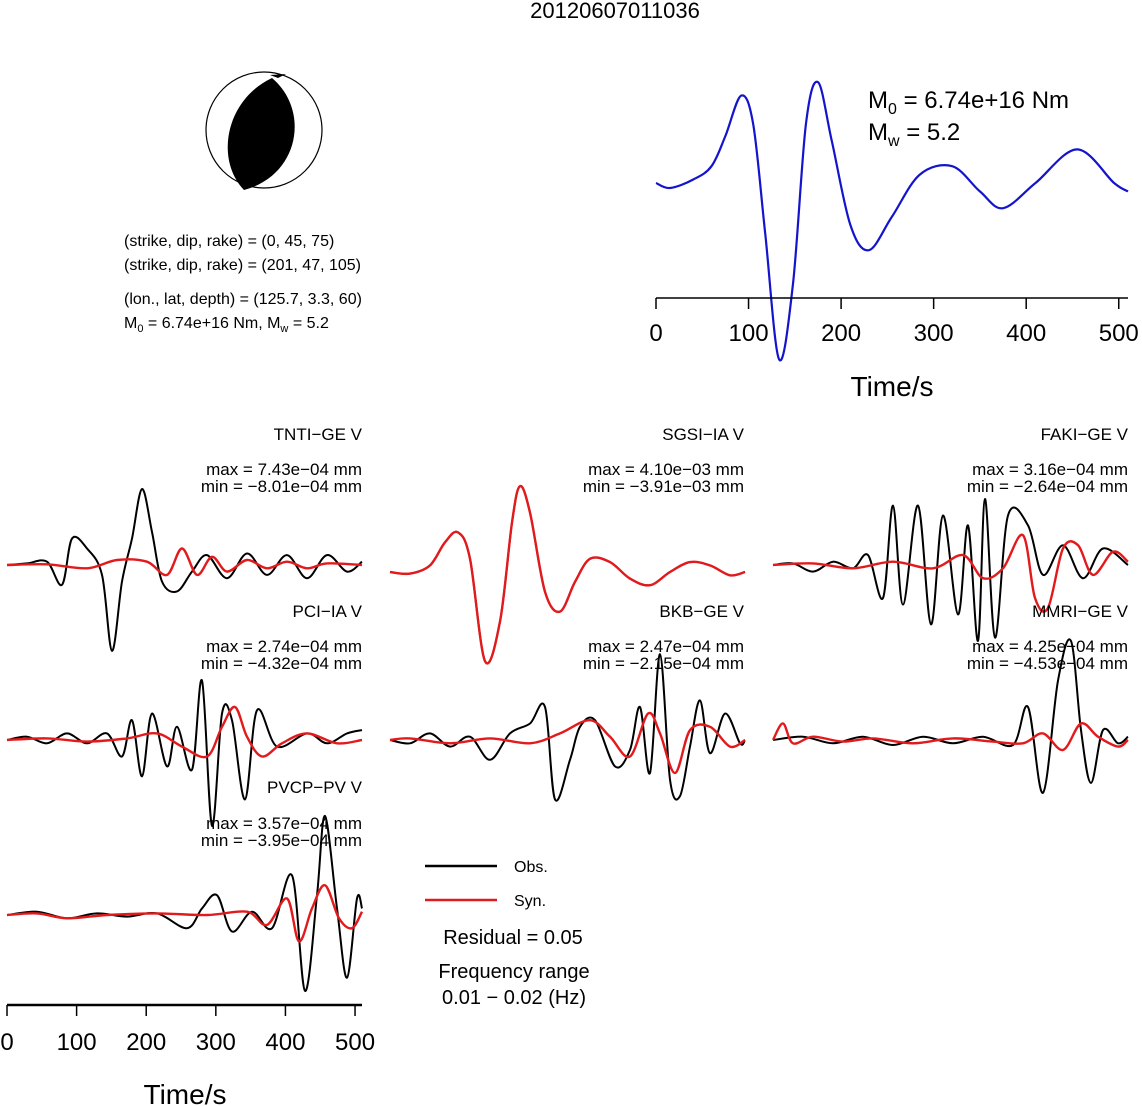 This screenshot has height=1106, width=1142. What do you see at coordinates (229, 241) in the screenshot?
I see `nodal-plane-1: (strike, dip, rake) = (0, 45, 75)` at bounding box center [229, 241].